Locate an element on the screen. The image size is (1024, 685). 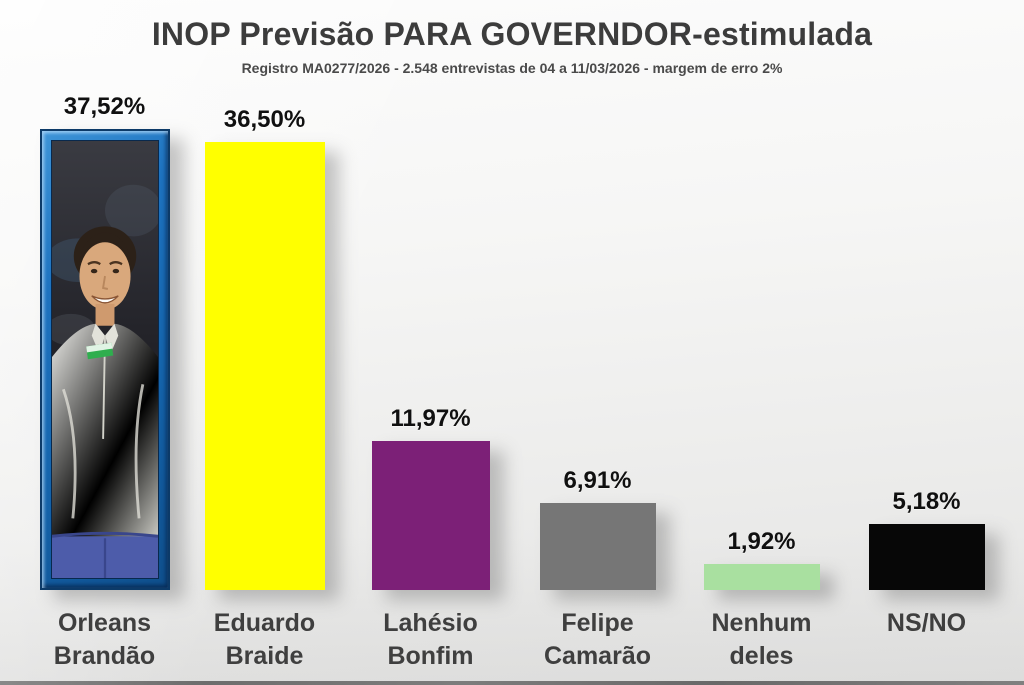
category-label: Orleans Brandão is located at coordinates (104, 640).